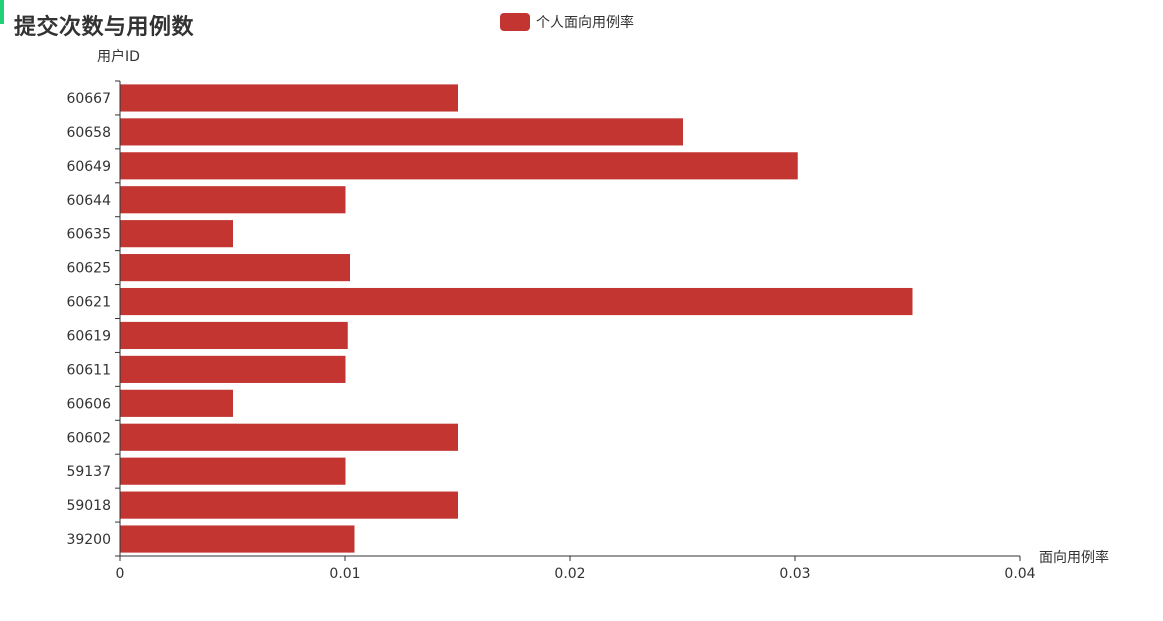 The width and height of the screenshot is (1163, 621). Describe the element at coordinates (585, 23) in the screenshot. I see `legend-label: 个人面向用例率` at that location.